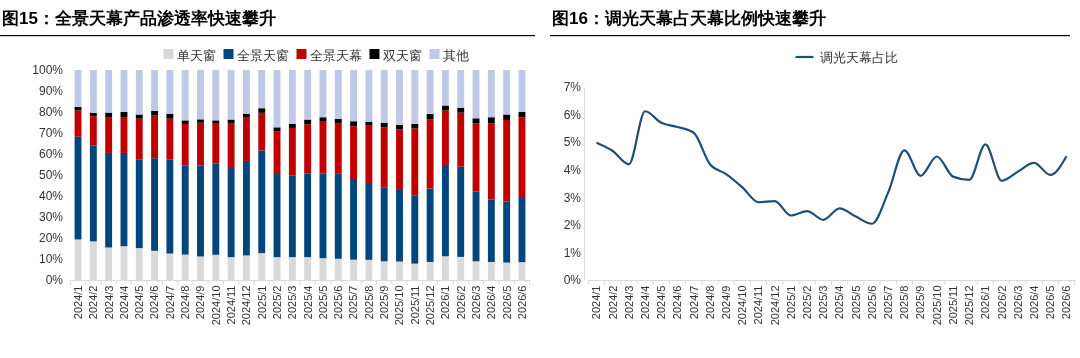 This screenshot has width=1080, height=358. What do you see at coordinates (384, 302) in the screenshot?
I see `x-tick-label: 2025/9` at bounding box center [384, 302].